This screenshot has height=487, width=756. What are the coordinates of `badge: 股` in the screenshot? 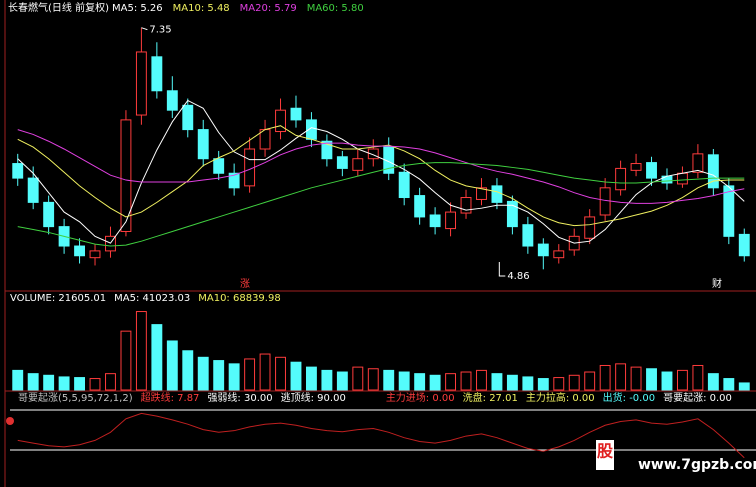 It's located at (605, 451).